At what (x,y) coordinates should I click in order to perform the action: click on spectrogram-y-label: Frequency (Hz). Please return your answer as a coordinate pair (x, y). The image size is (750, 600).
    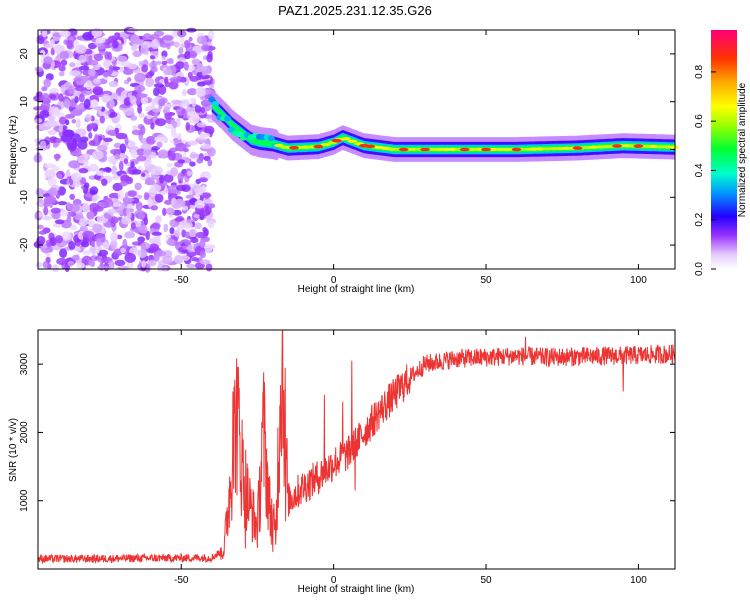
    Looking at the image, I should click on (13, 150).